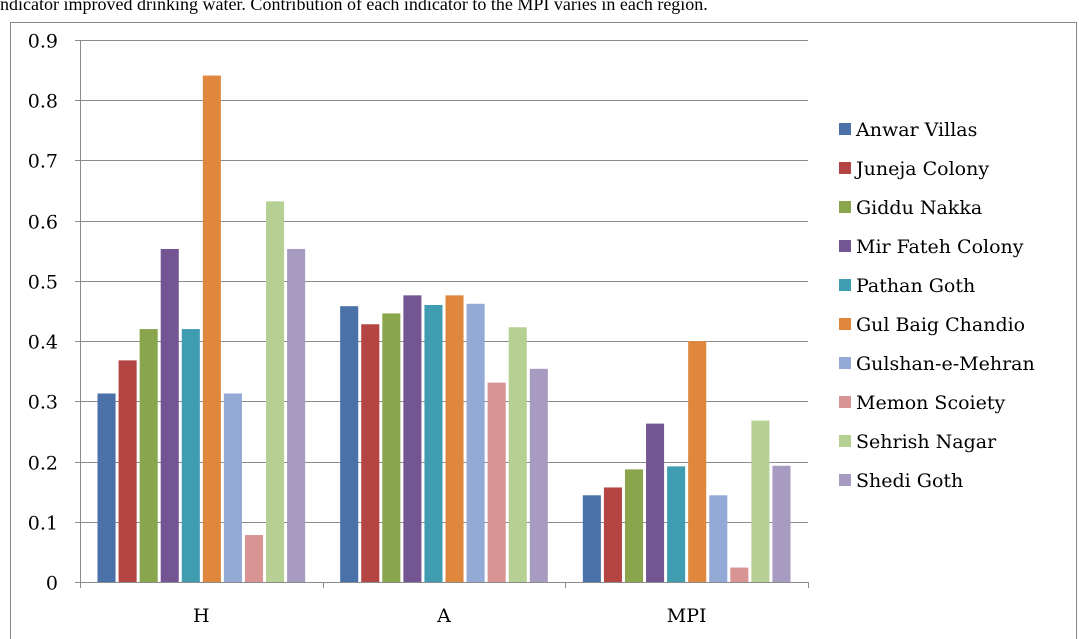 The image size is (1079, 639). Describe the element at coordinates (43, 223) in the screenshot. I see `y-tick-label: 0.6` at that location.